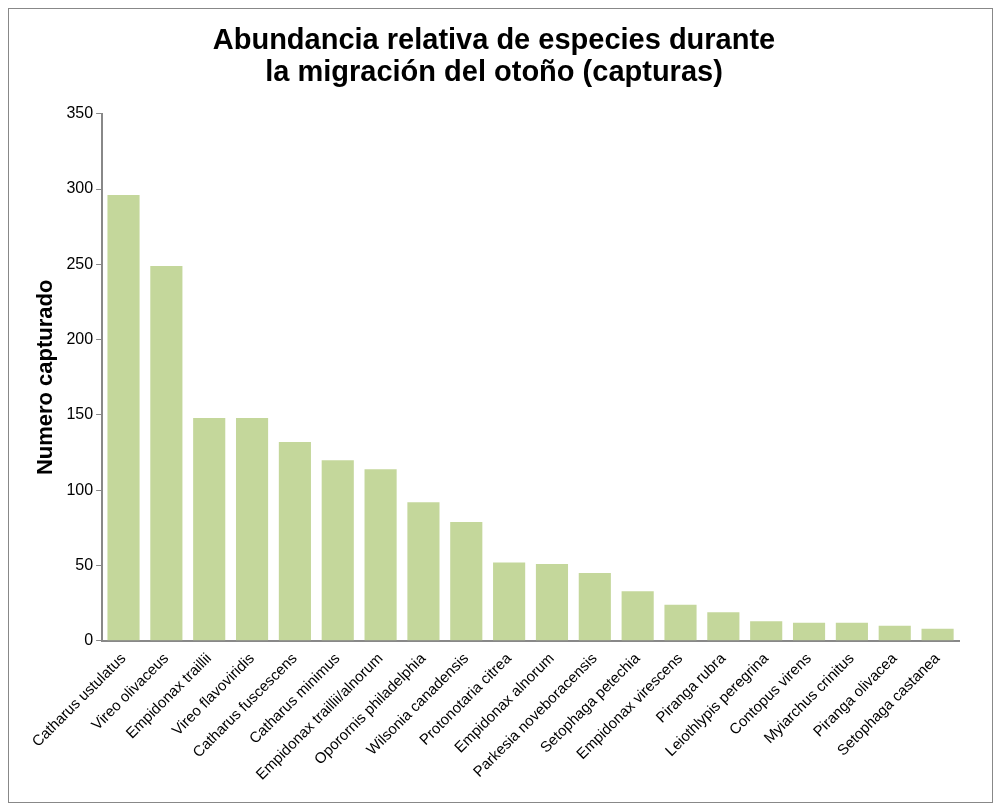  Describe the element at coordinates (80, 489) in the screenshot. I see `y-tick-label: 100` at that location.